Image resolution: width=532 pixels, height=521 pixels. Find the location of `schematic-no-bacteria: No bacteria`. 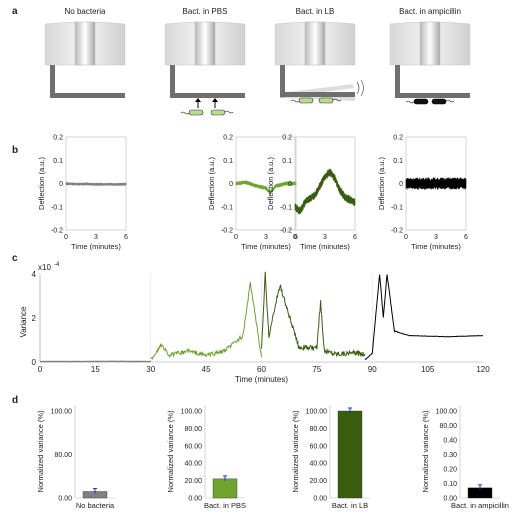

schematic-no-bacteria: No bacteria is located at coordinates (85, 52).